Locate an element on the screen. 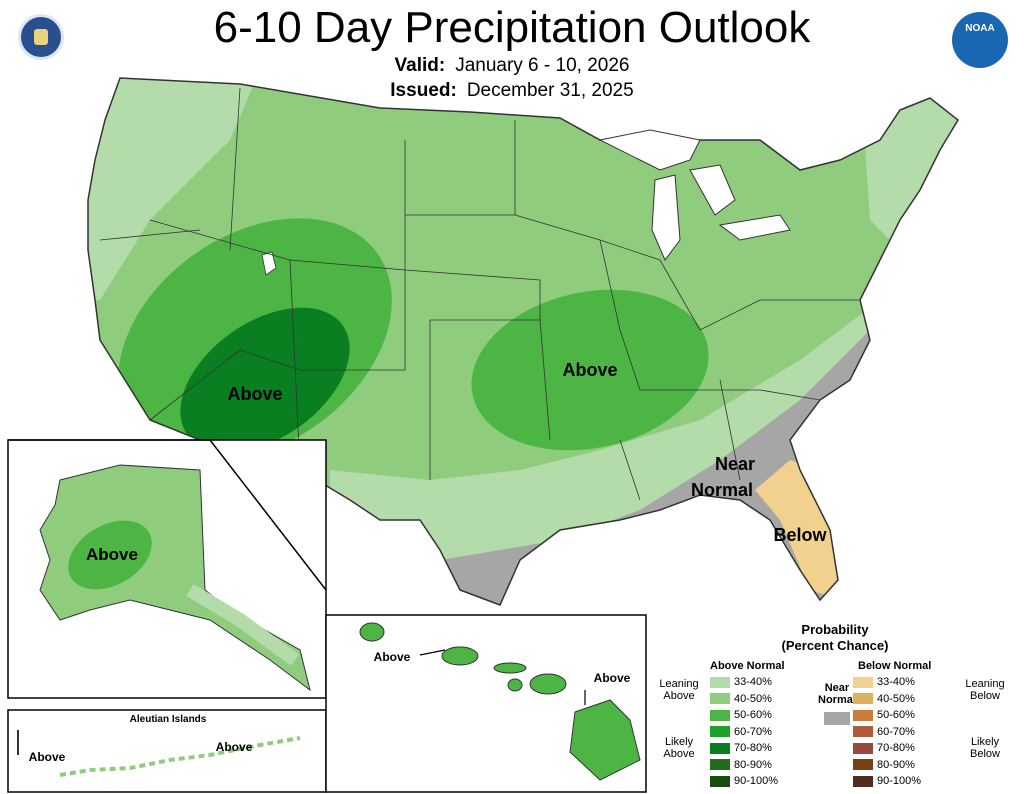 Image resolution: width=1024 pixels, height=794 pixels. legend-above-range-label: 70-80% is located at coordinates (753, 748).